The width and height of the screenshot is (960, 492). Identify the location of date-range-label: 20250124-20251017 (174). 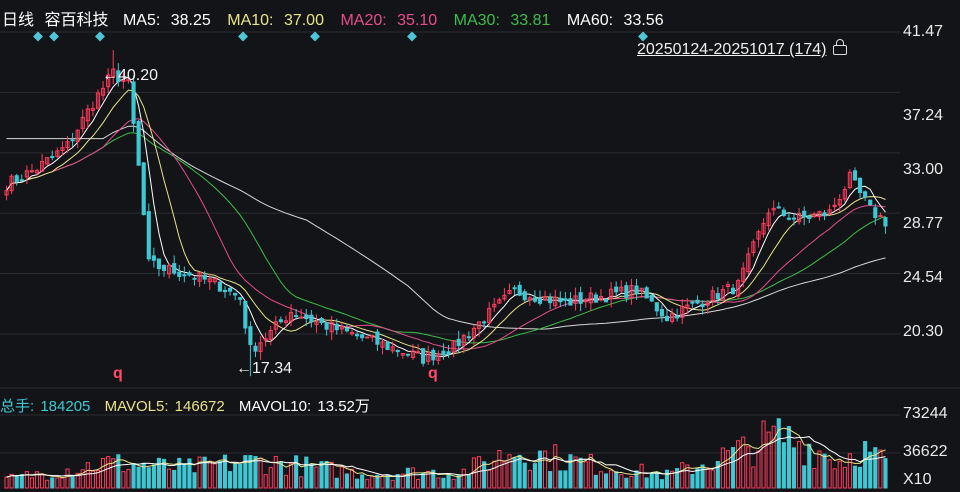
(742, 49).